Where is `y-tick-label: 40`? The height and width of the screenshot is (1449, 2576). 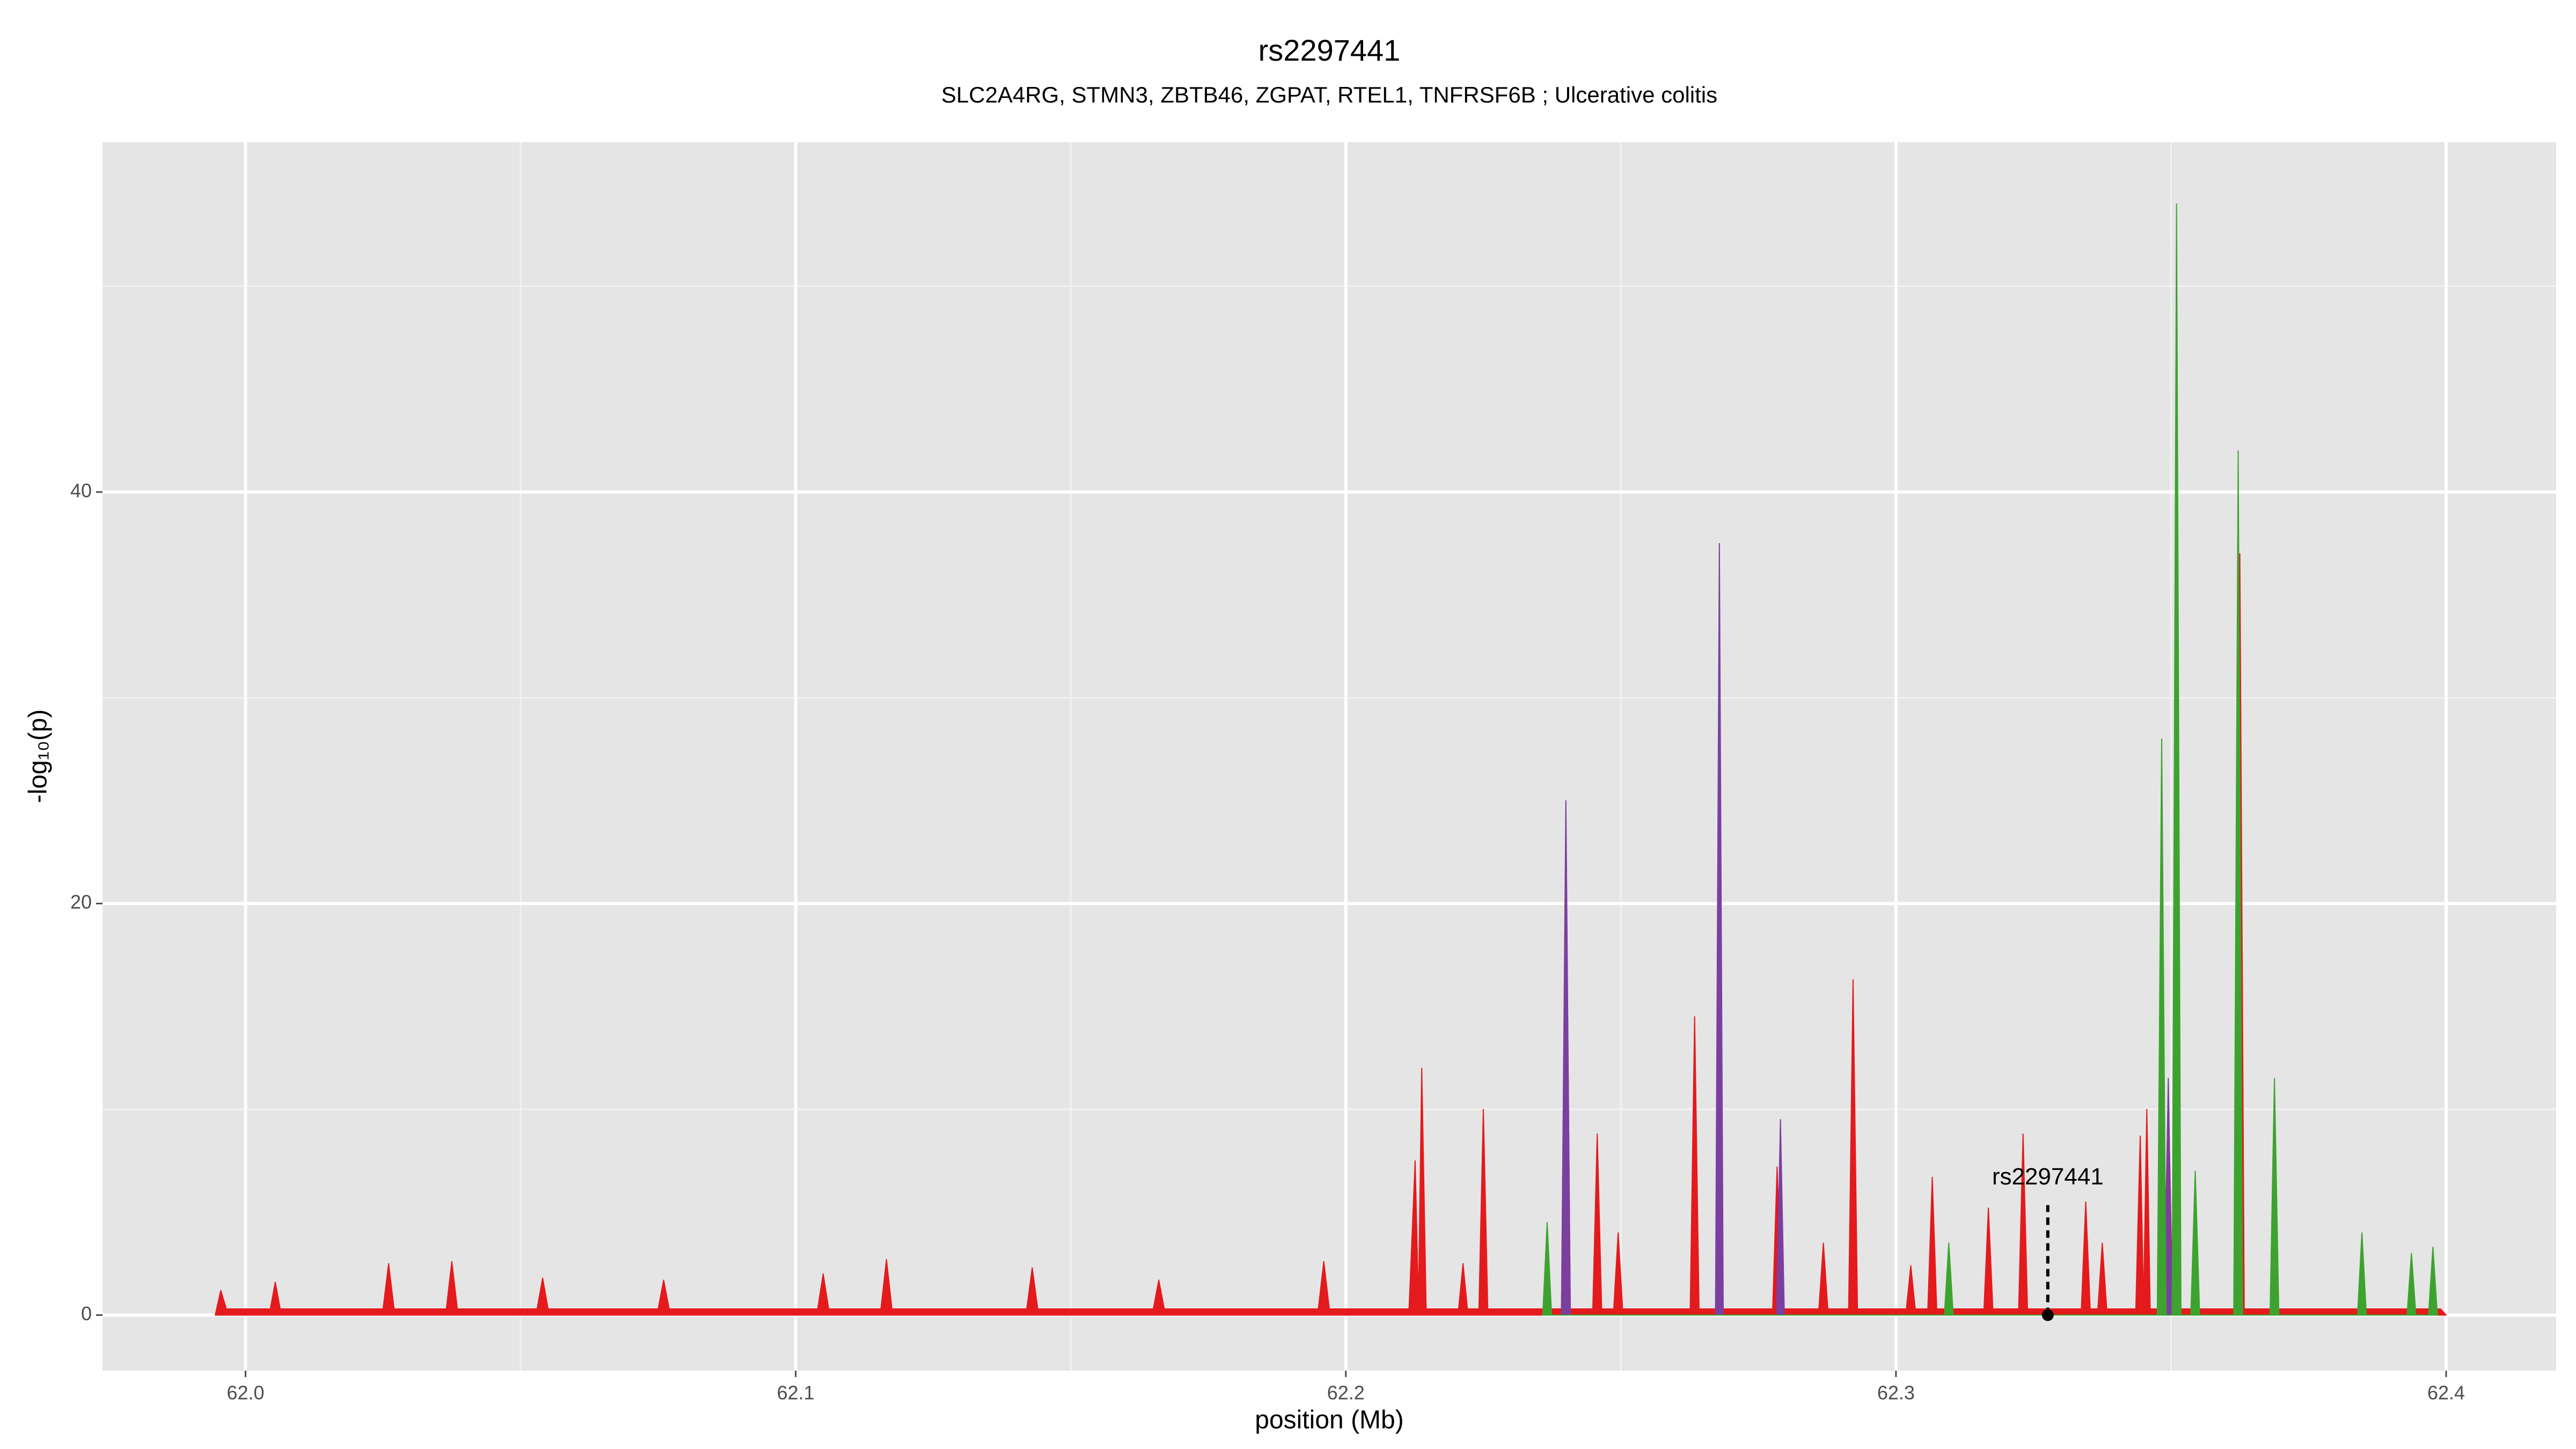
y-tick-label: 40 is located at coordinates (81, 490).